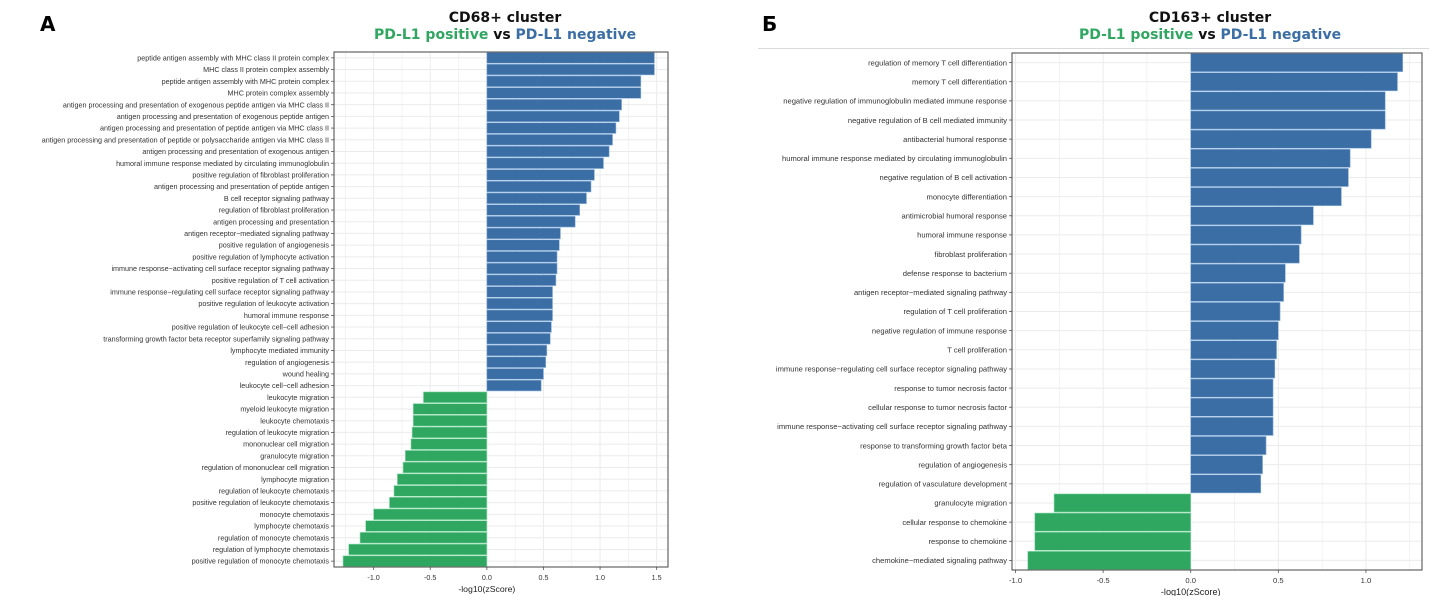 This screenshot has height=596, width=1429. What do you see at coordinates (305, 373) in the screenshot?
I see `y-tick-label: wound healing` at bounding box center [305, 373].